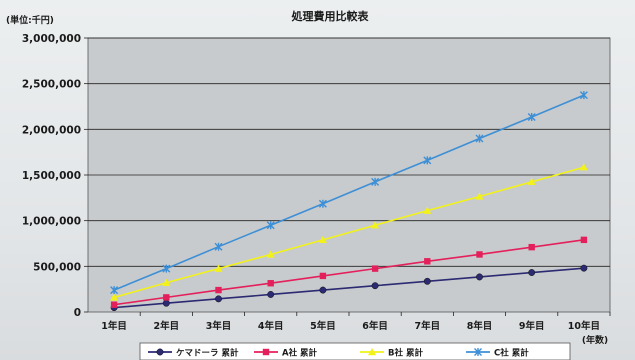 The width and height of the screenshot is (635, 360). I want to click on legend-item: ケマドーラ 累計, so click(193, 353).